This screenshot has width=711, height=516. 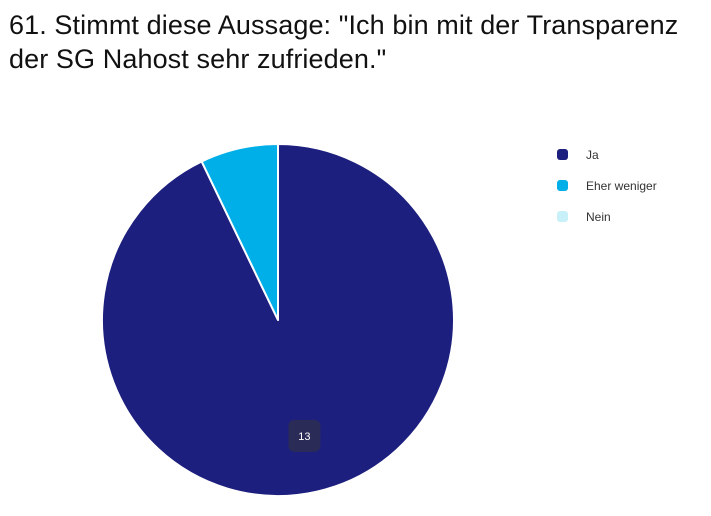 I want to click on pie-data-labels: 13, so click(x=304, y=435).